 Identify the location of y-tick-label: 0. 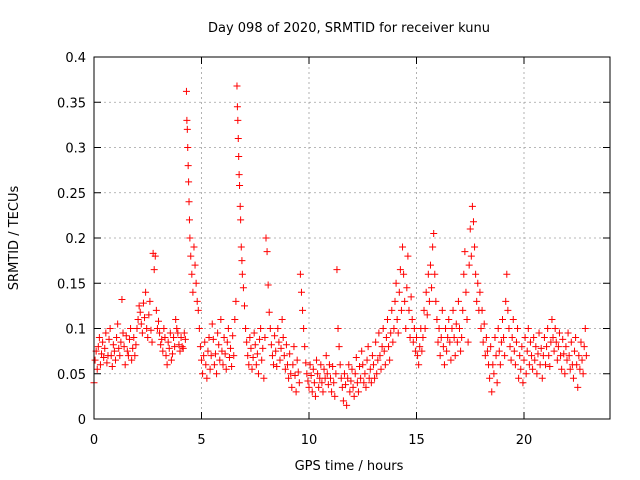
(82, 420).